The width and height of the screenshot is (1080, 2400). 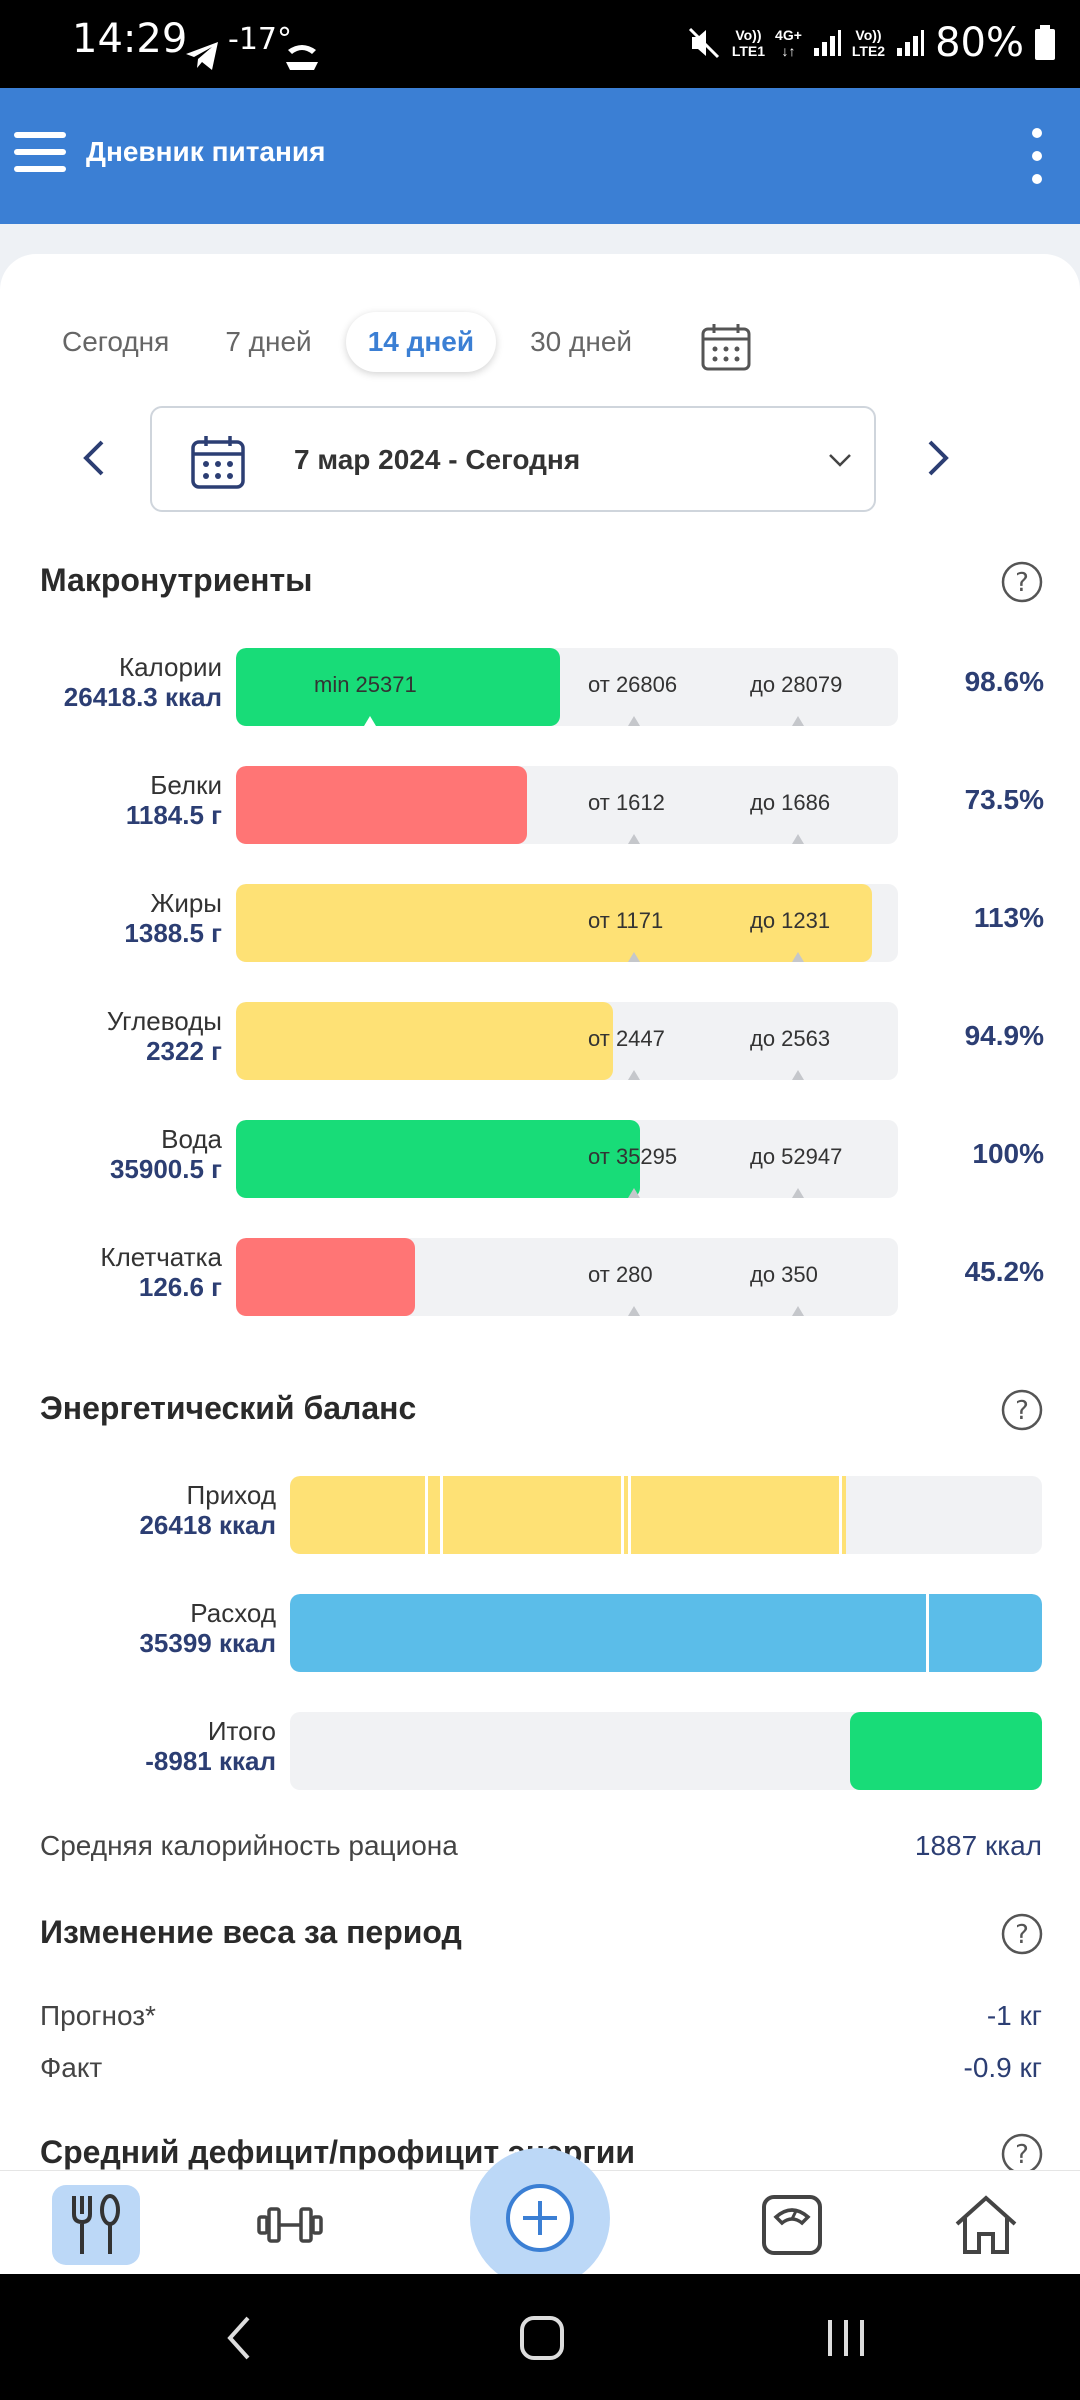 I want to click on lte2-indicator: Vo)) LTE2, so click(x=868, y=43).